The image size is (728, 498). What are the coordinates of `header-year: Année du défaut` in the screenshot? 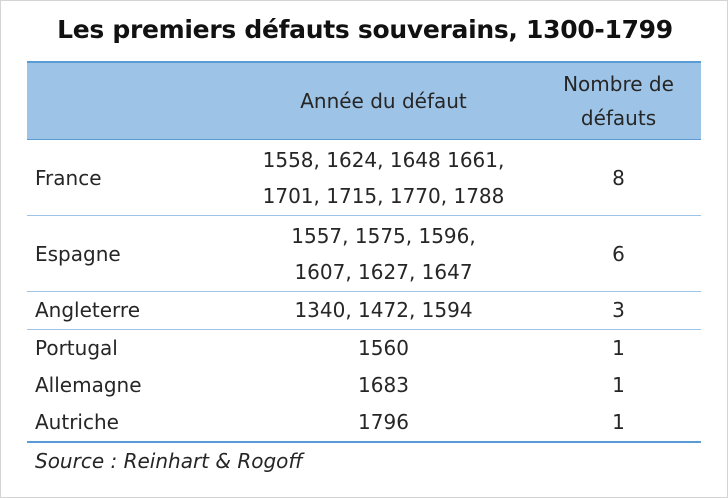 It's located at (383, 101).